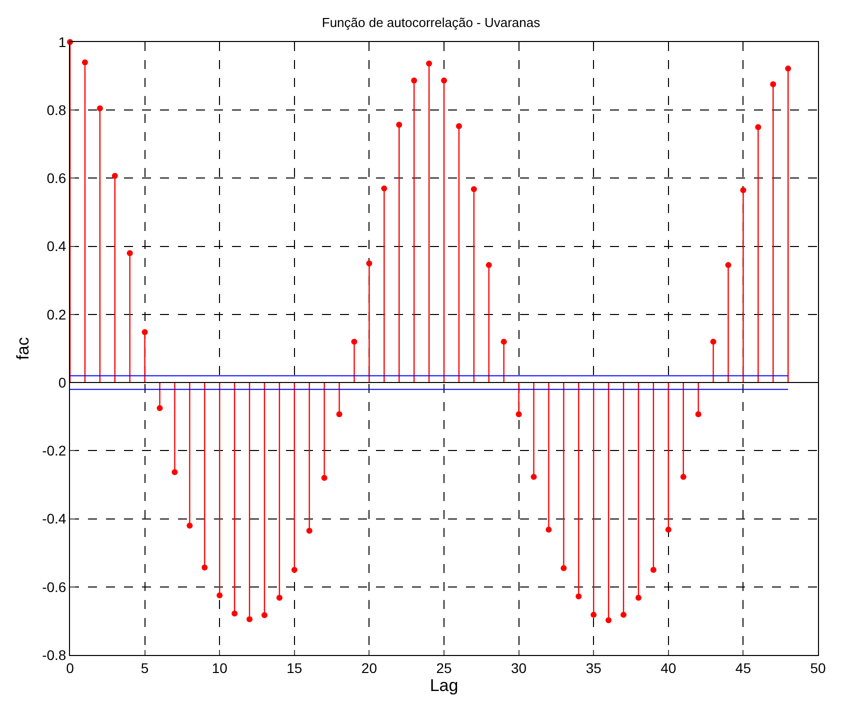  I want to click on y-tick-label: 1, so click(62, 42).